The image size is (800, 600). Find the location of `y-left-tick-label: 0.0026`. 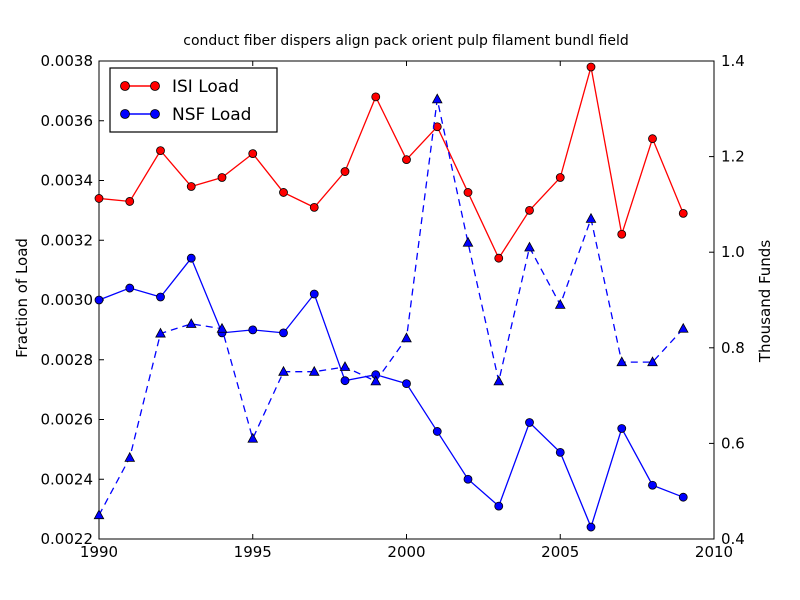

y-left-tick-label: 0.0026 is located at coordinates (67, 420).